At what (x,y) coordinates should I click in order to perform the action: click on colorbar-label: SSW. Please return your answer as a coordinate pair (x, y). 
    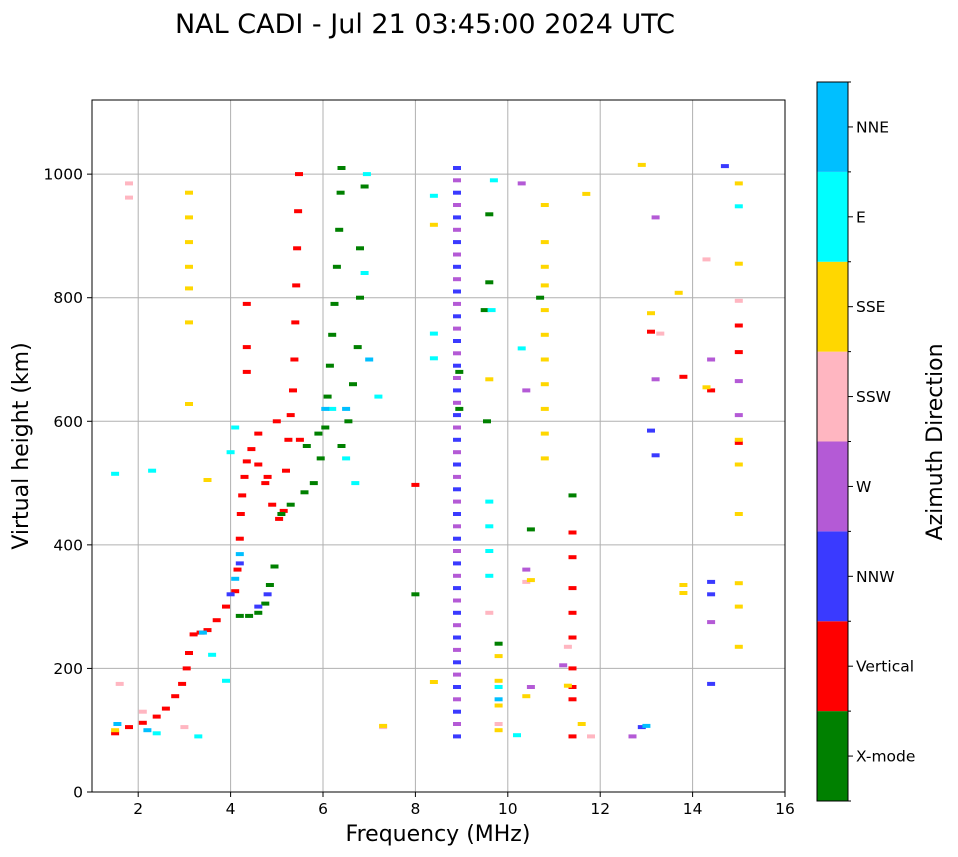
    Looking at the image, I should click on (873, 397).